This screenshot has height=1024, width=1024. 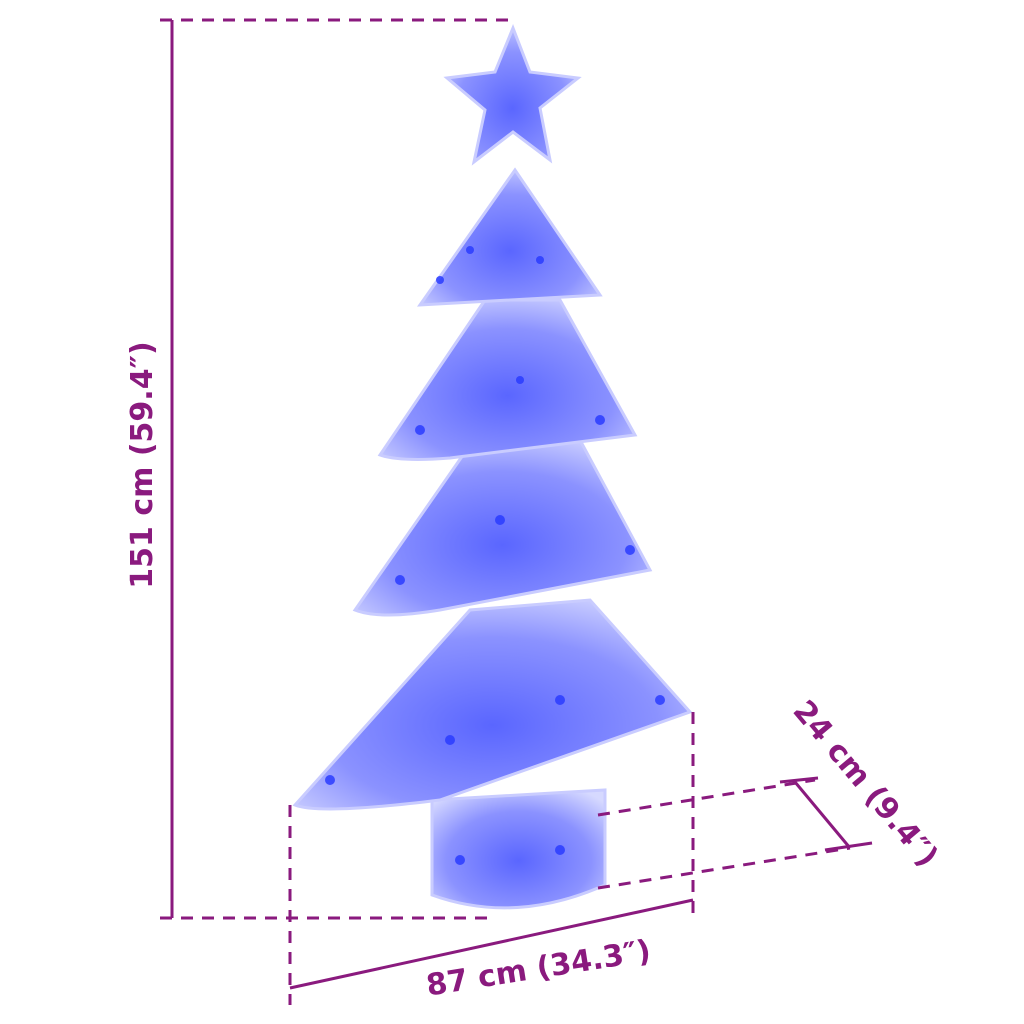 What do you see at coordinates (518, 849) in the screenshot?
I see `tree-base` at bounding box center [518, 849].